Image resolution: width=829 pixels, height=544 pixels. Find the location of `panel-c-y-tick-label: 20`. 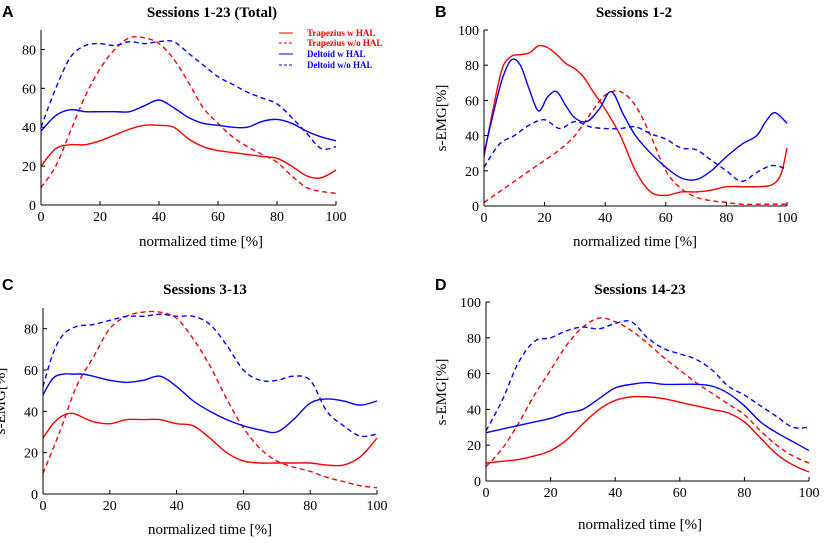

panel-c-y-tick-label: 20 is located at coordinates (31, 454).